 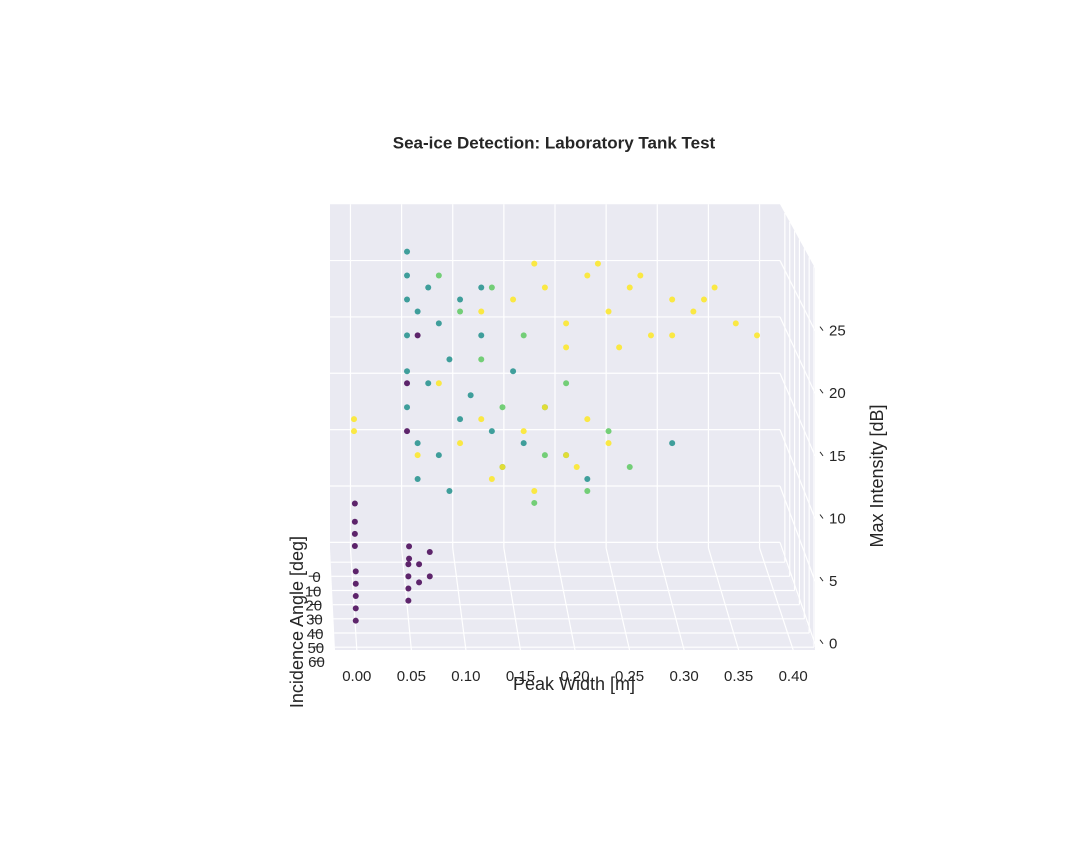 What do you see at coordinates (738, 676) in the screenshot?
I see `x-tick-label: 0.35` at bounding box center [738, 676].